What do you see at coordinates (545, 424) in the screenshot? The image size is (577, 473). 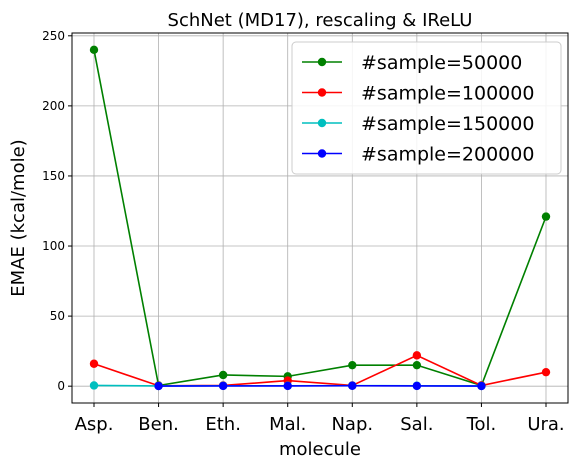 I see `x-tick-label: Ura.` at bounding box center [545, 424].